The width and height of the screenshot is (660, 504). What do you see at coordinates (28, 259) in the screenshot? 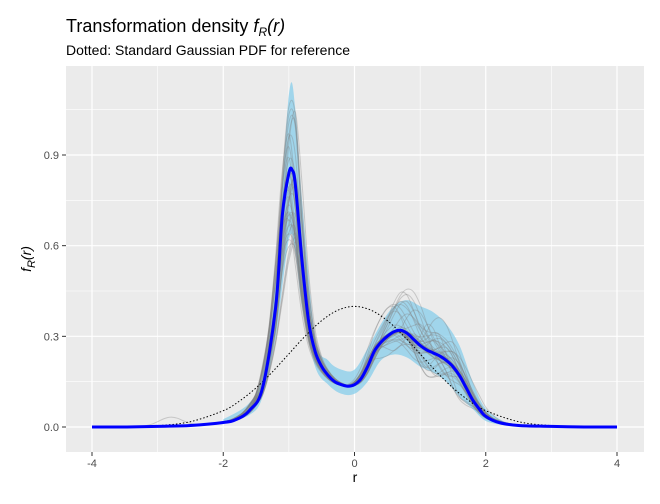
I see `y-axis-title: fR(r)` at bounding box center [28, 259].